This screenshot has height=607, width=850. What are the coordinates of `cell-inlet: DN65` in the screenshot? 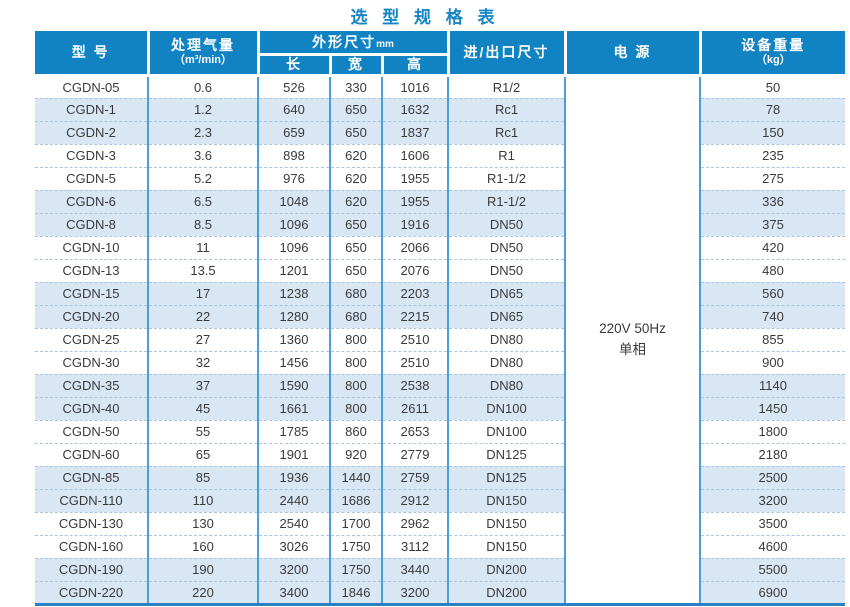 It's located at (507, 294).